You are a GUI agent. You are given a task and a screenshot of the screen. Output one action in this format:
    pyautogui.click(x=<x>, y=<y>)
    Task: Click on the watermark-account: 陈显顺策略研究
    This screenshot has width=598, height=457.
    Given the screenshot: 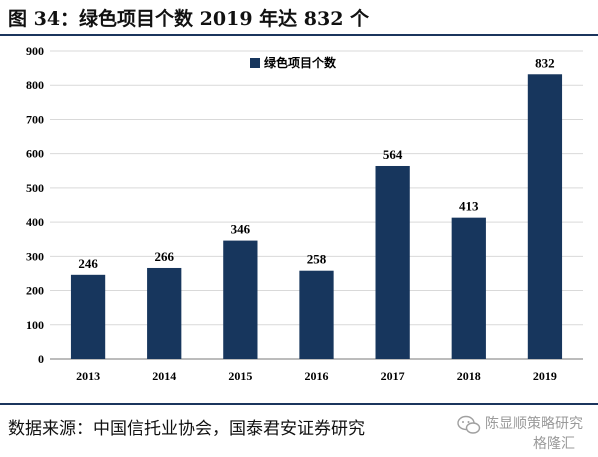 What is the action you would take?
    pyautogui.click(x=534, y=424)
    